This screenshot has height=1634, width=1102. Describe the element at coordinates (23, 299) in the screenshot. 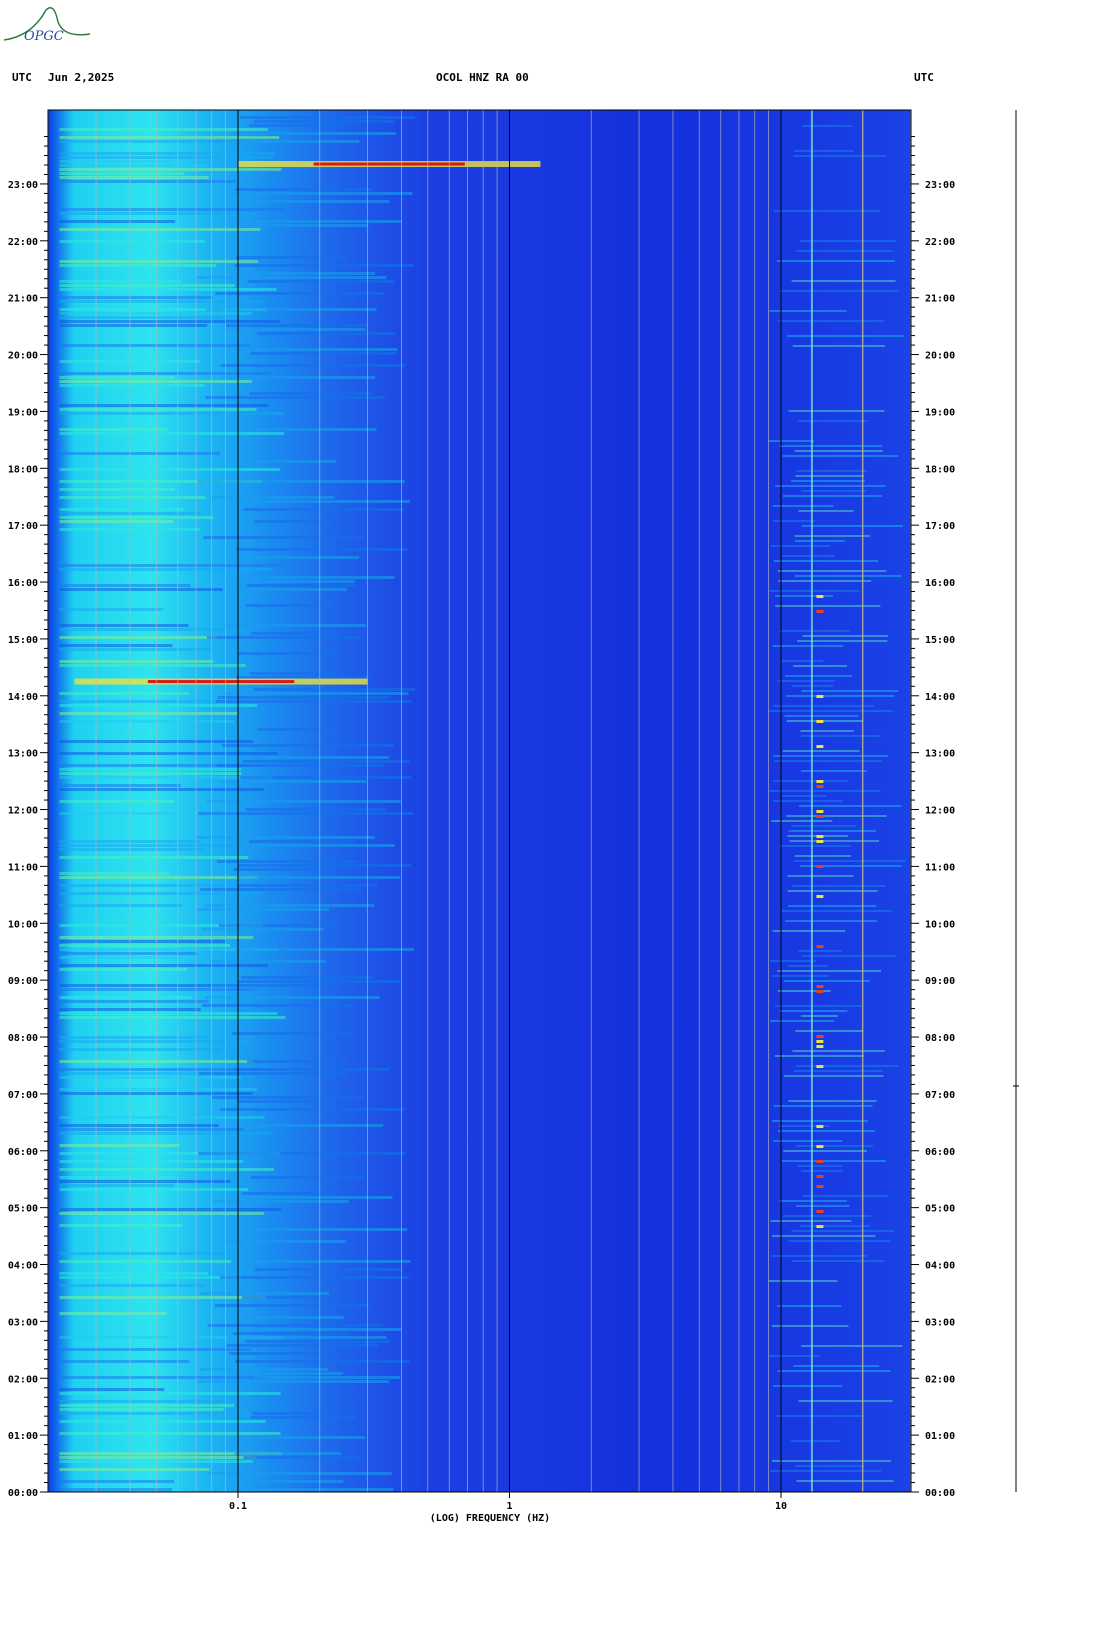

I see `y-tick-label: 21:00` at that location.